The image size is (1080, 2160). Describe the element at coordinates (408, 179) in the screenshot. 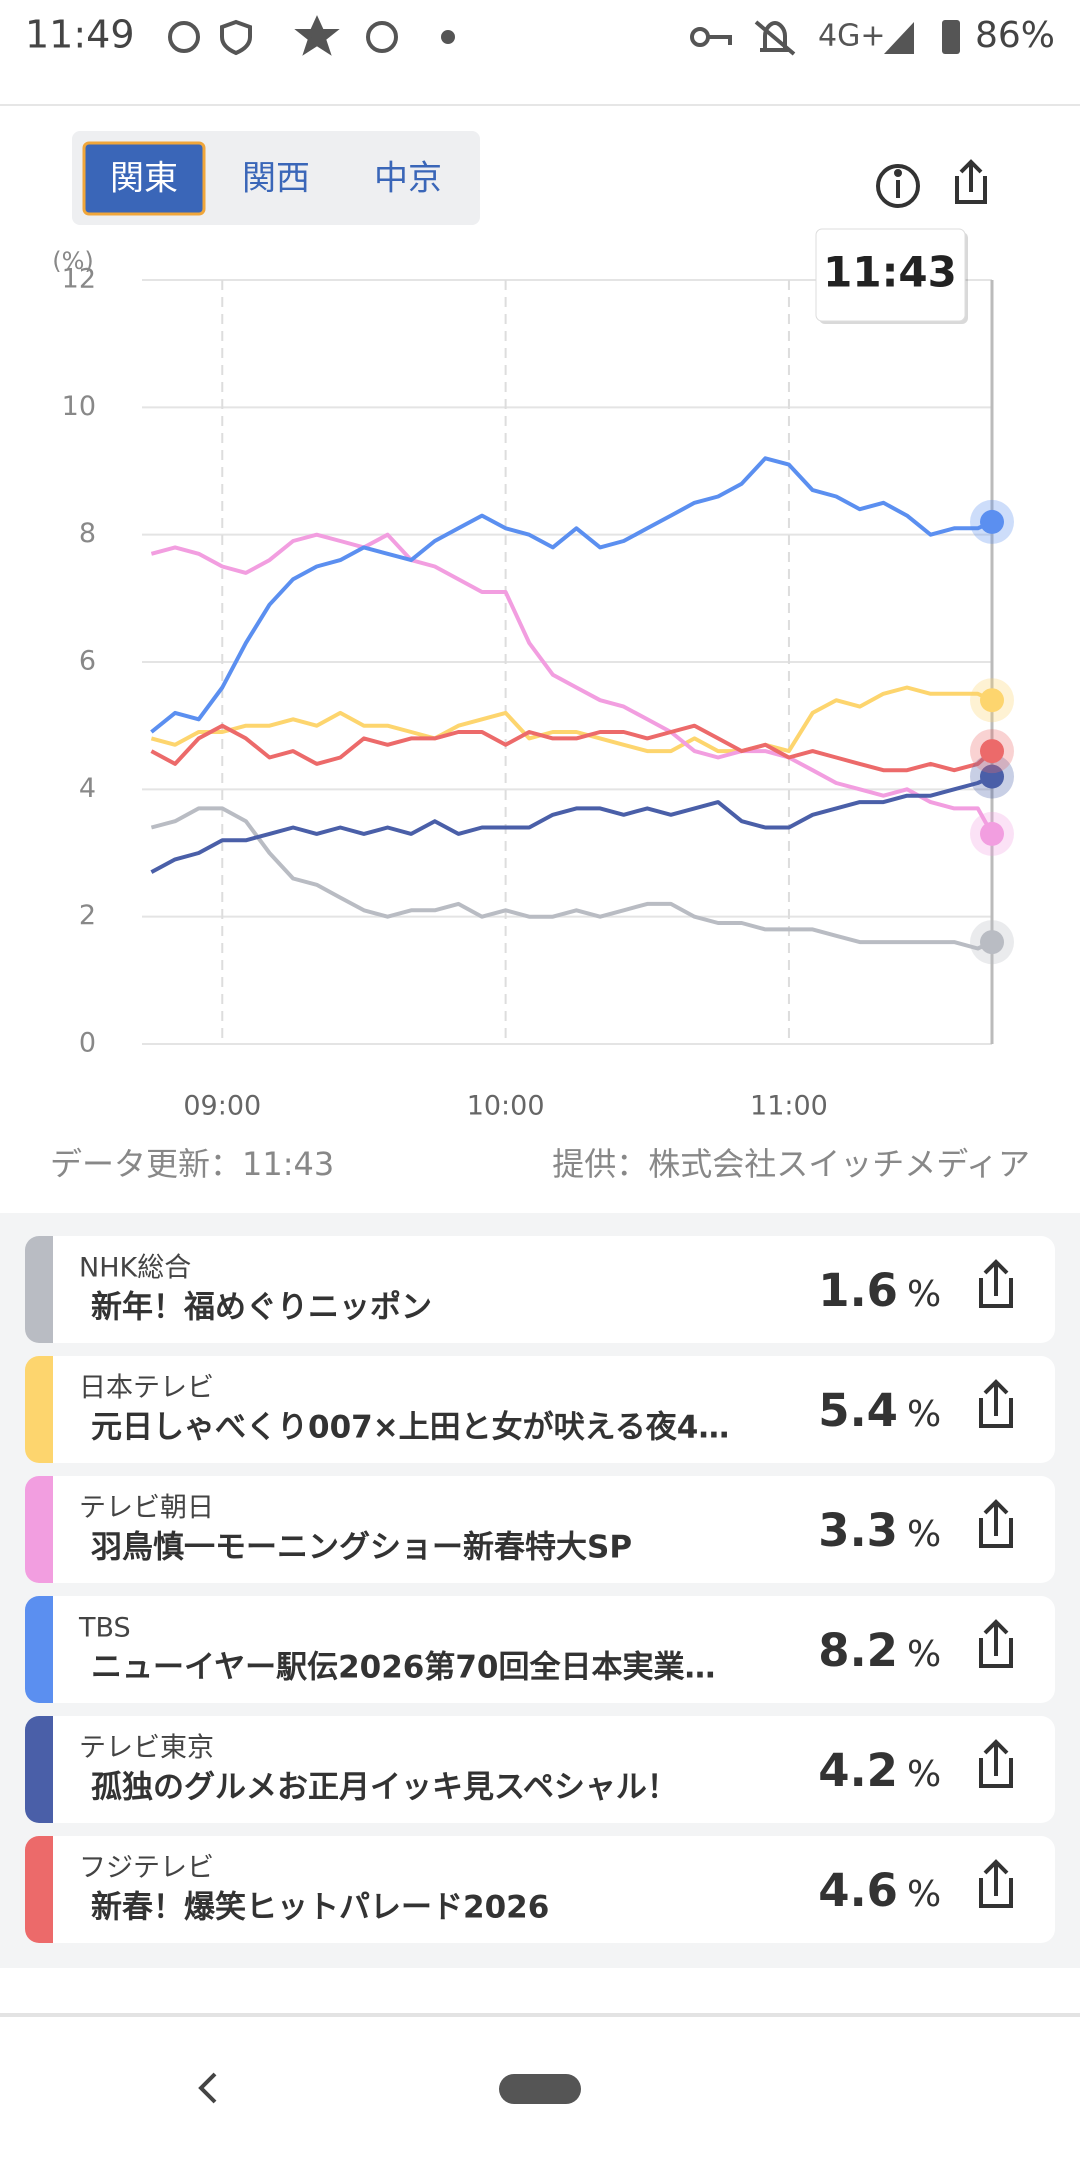

I see `tab: 中京` at that location.